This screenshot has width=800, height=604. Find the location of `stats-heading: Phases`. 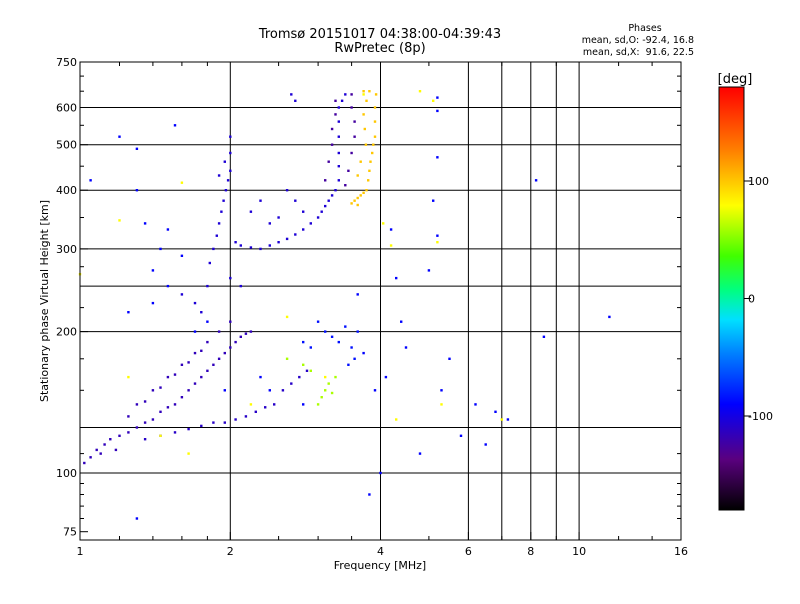

stats-heading: Phases is located at coordinates (644, 28).